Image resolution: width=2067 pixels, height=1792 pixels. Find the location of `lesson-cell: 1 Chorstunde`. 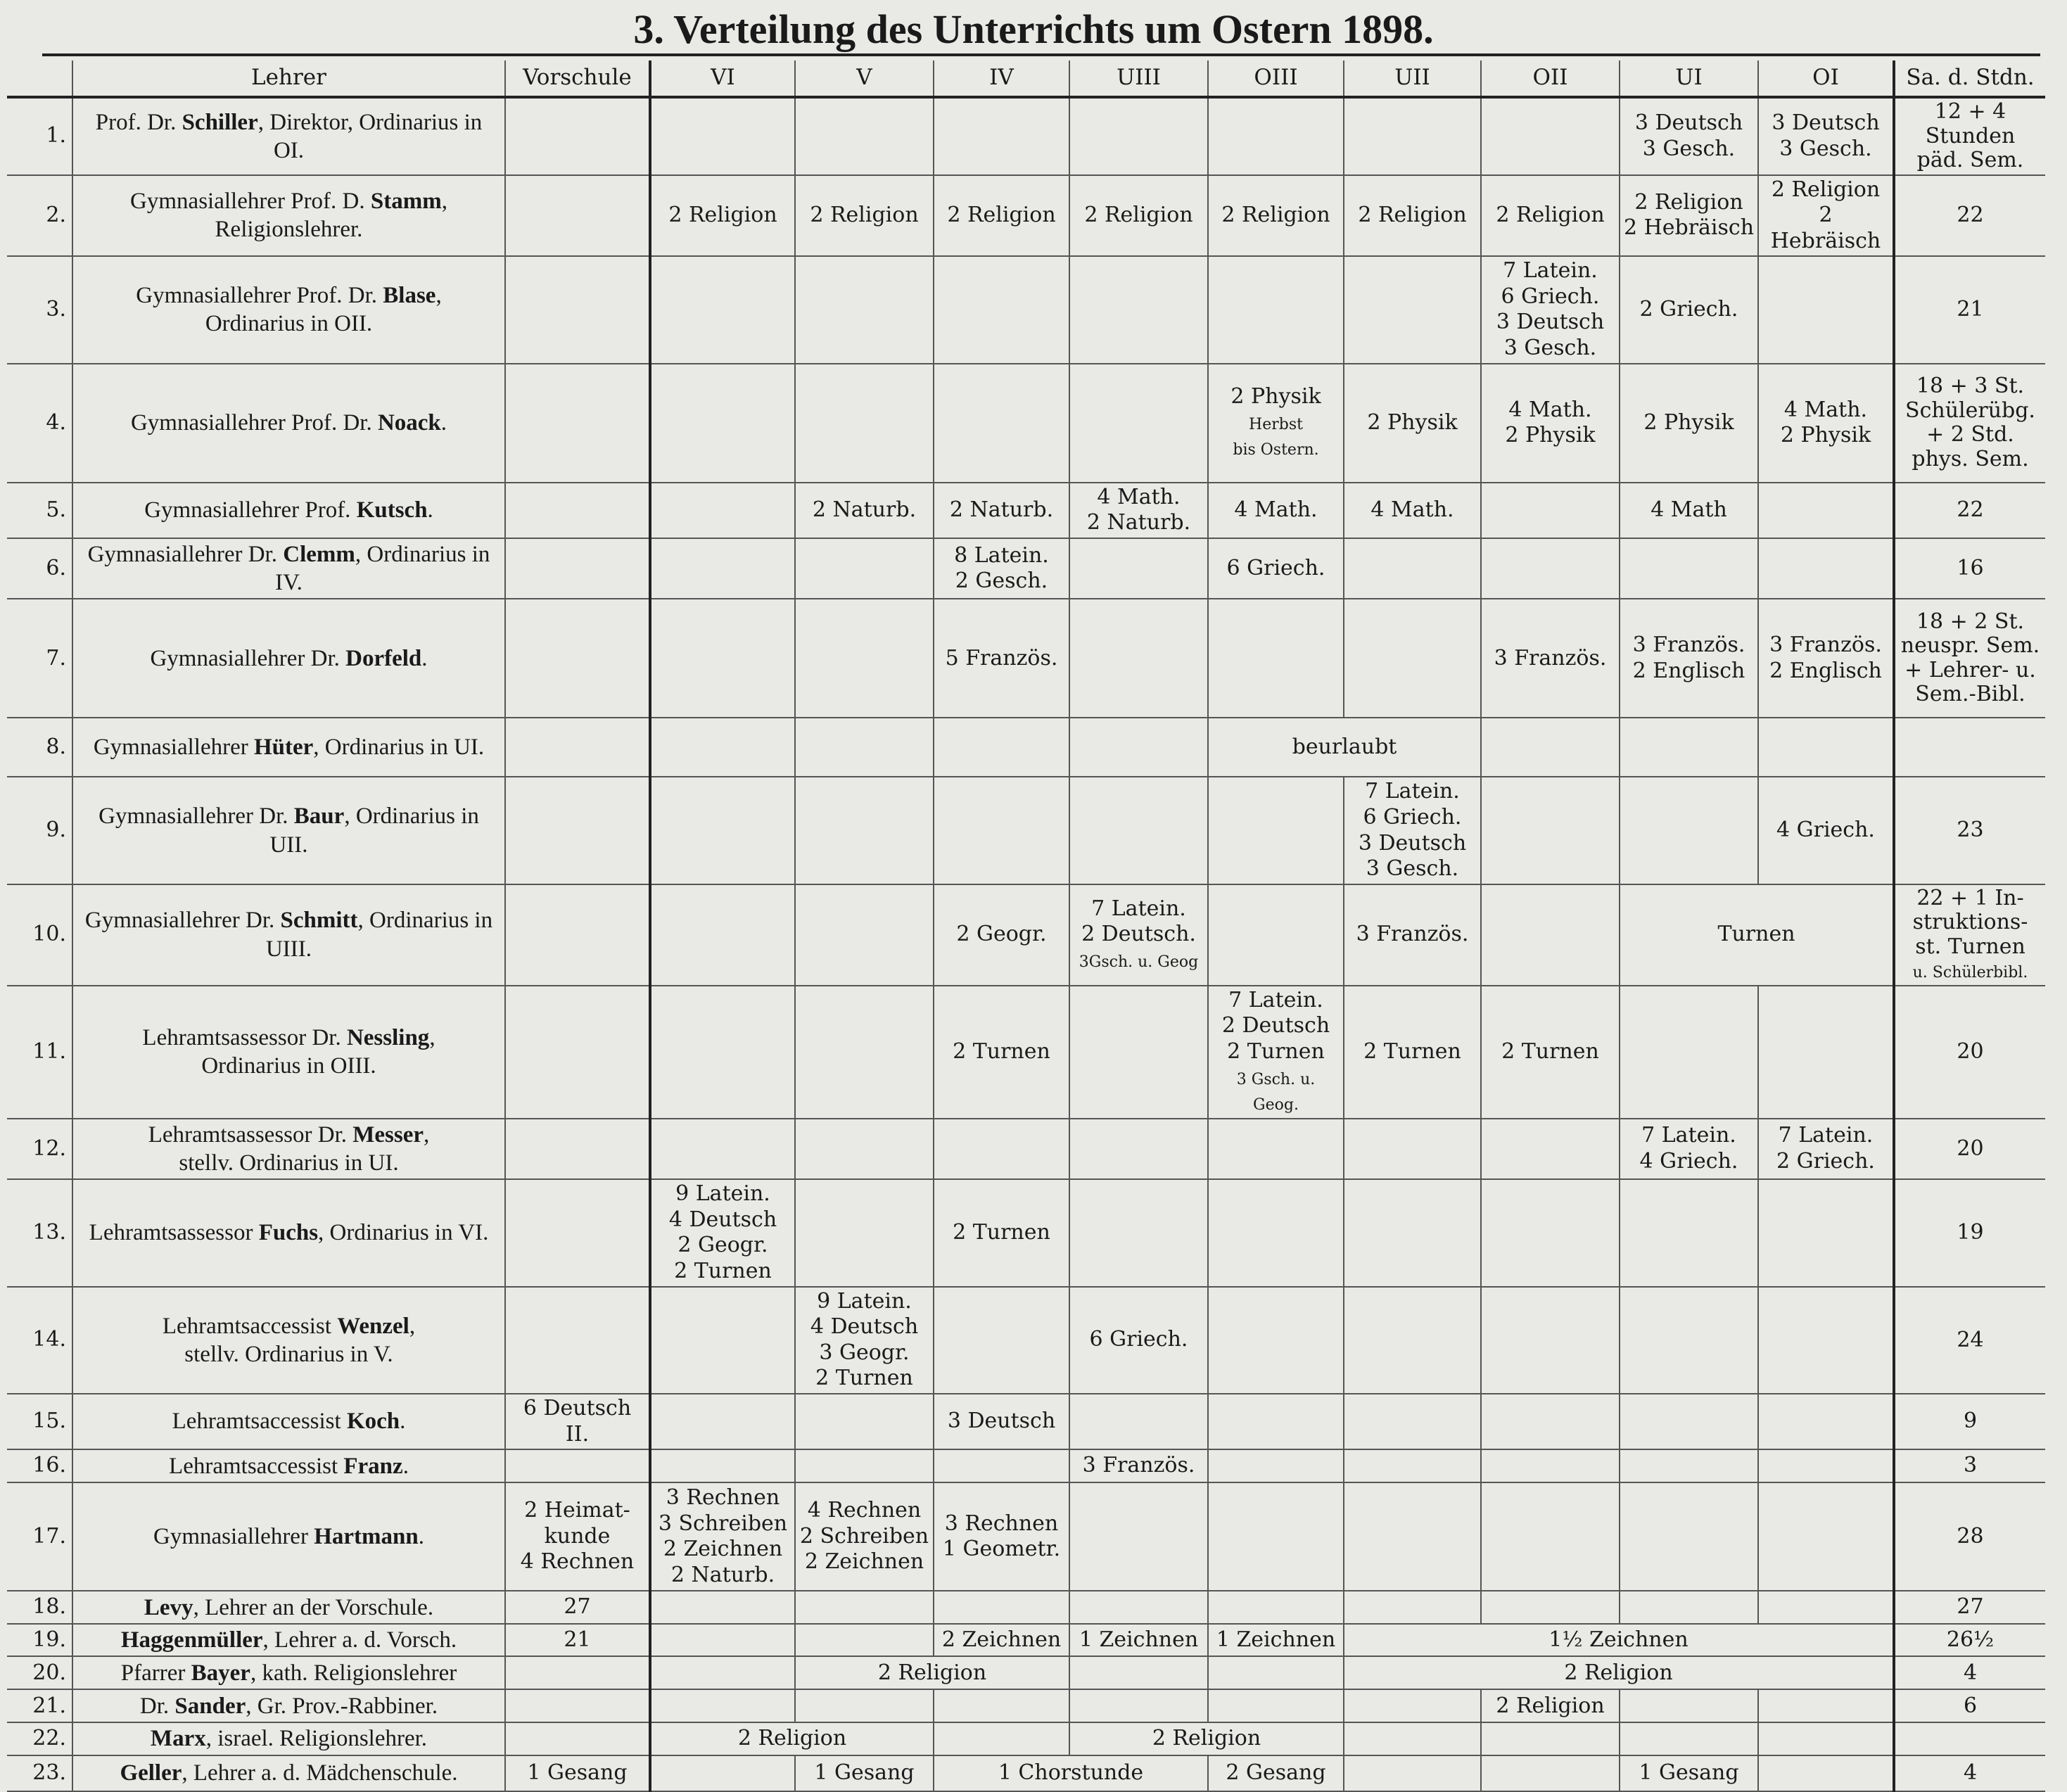

lesson-cell: 1 Chorstunde is located at coordinates (1070, 1773).